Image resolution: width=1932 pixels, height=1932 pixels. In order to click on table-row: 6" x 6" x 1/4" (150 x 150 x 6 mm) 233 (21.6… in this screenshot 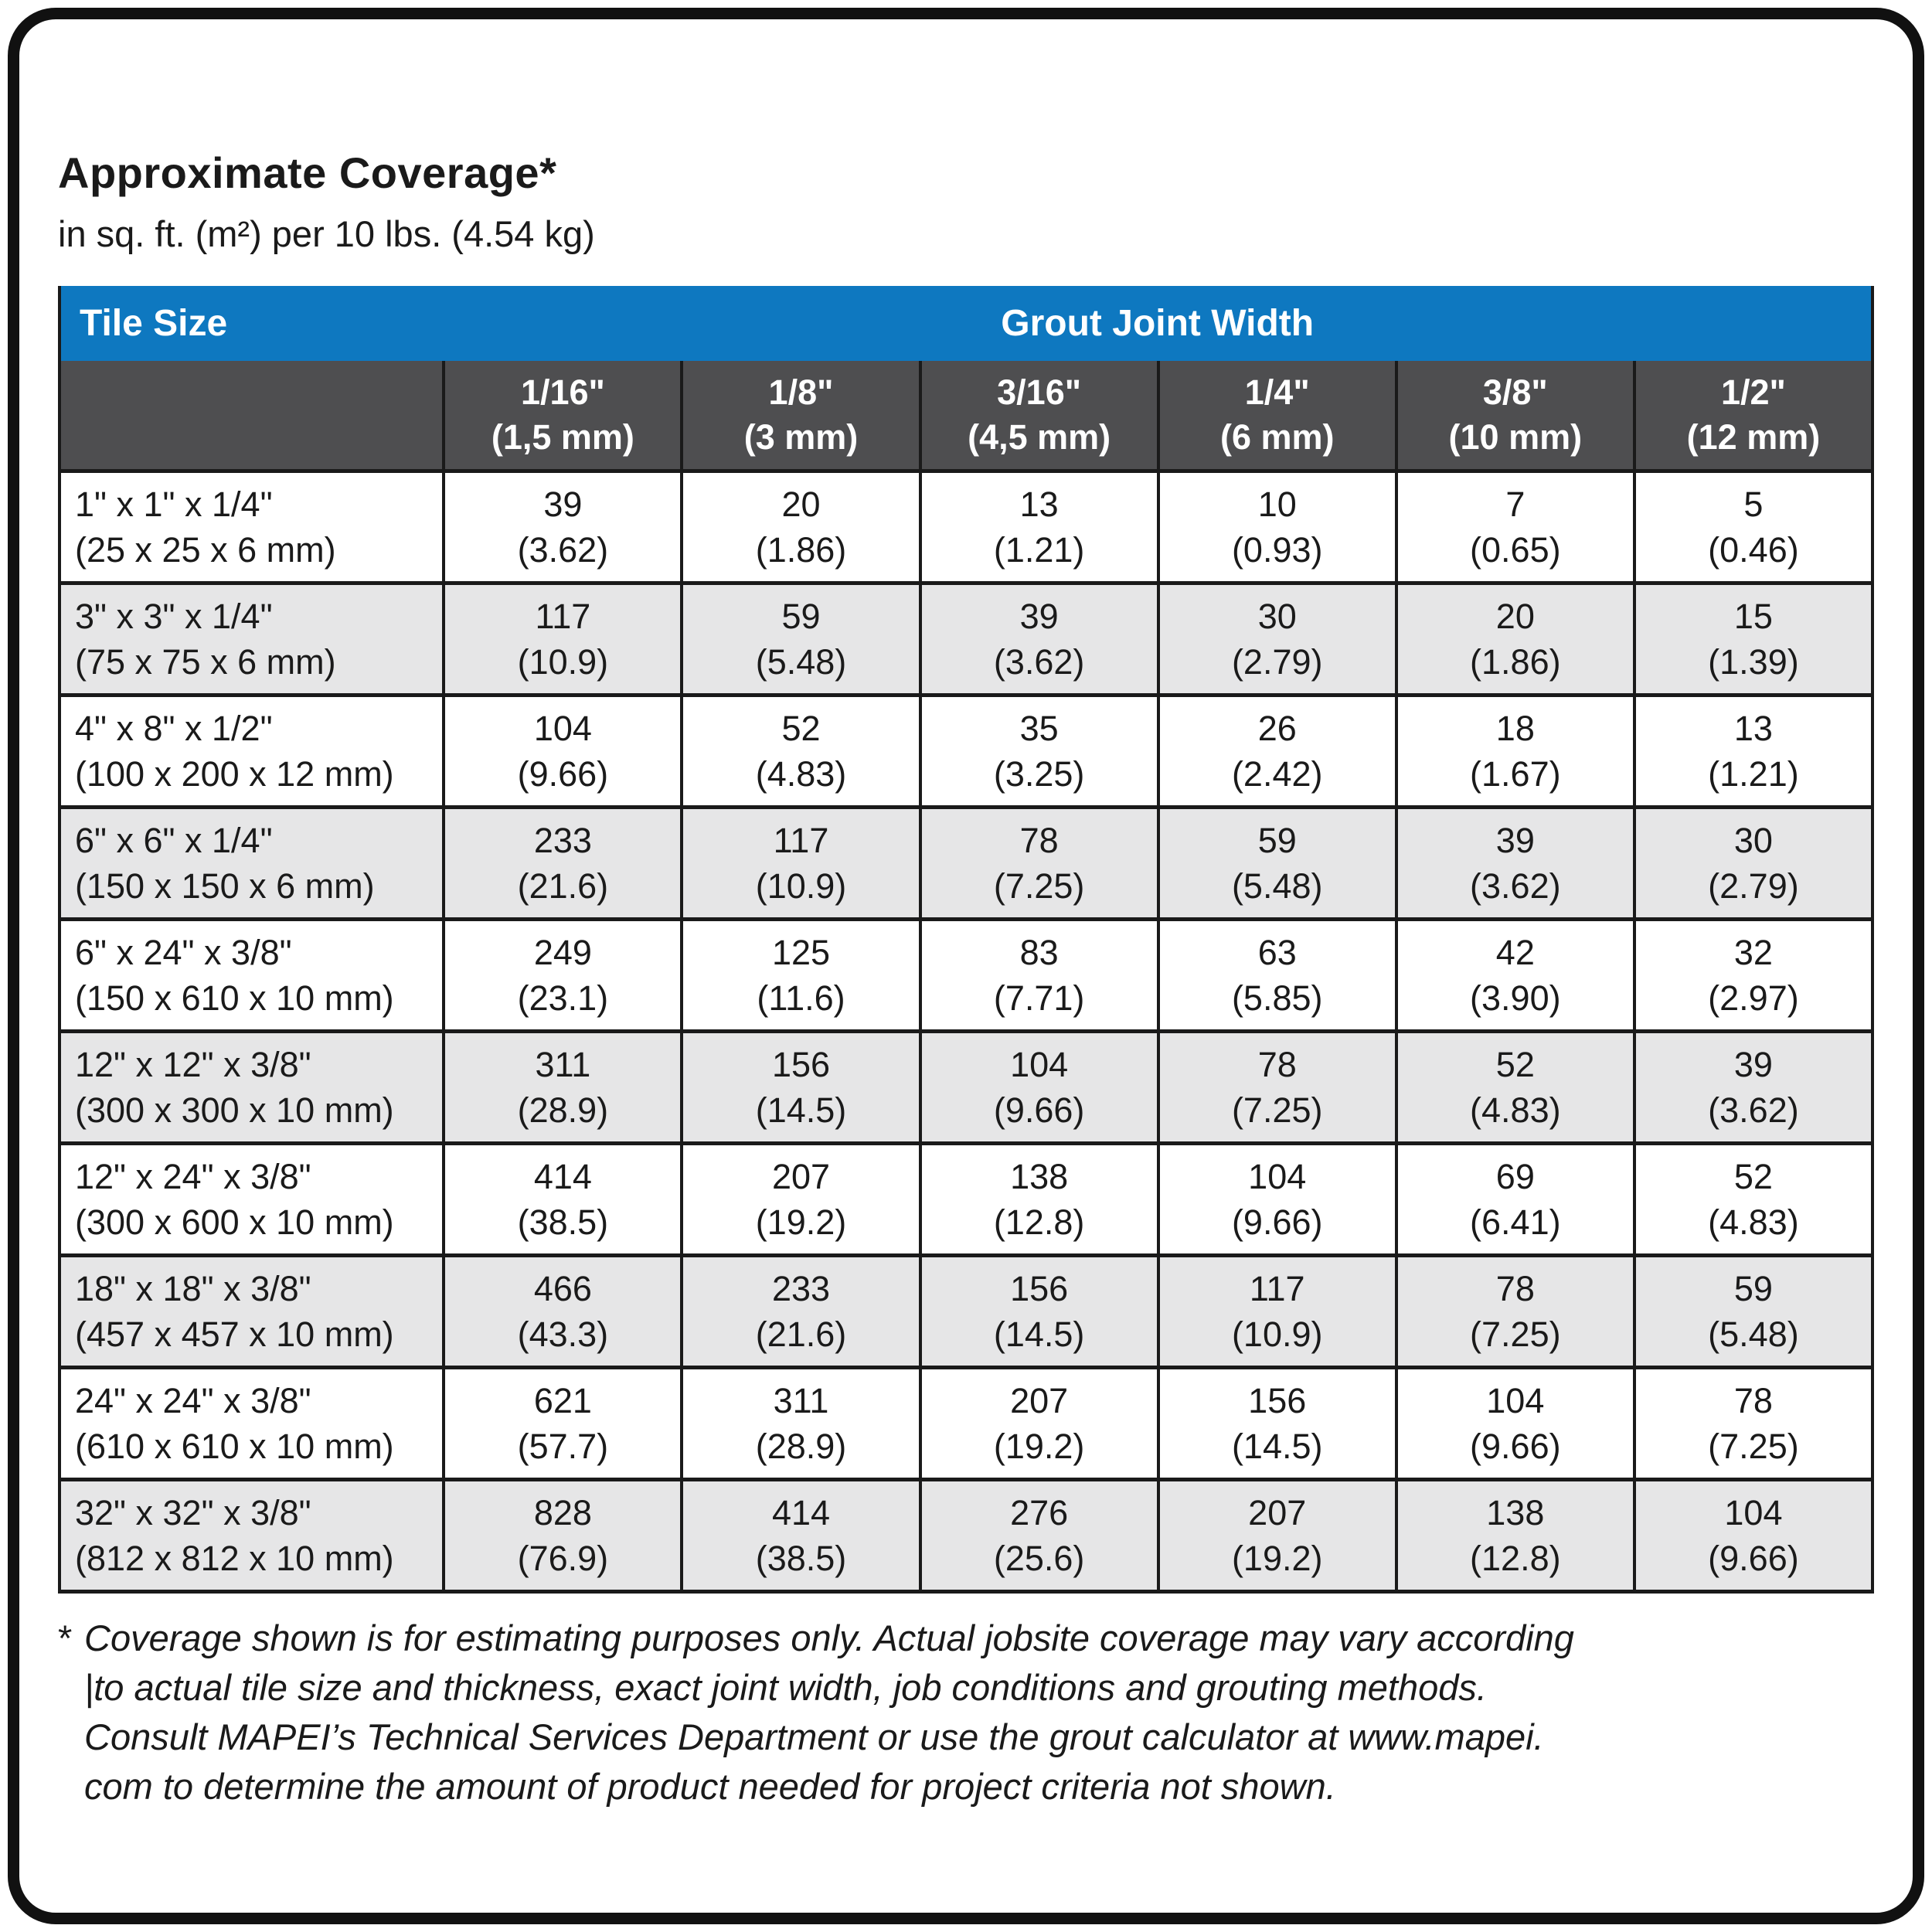, I will do `click(966, 864)`.